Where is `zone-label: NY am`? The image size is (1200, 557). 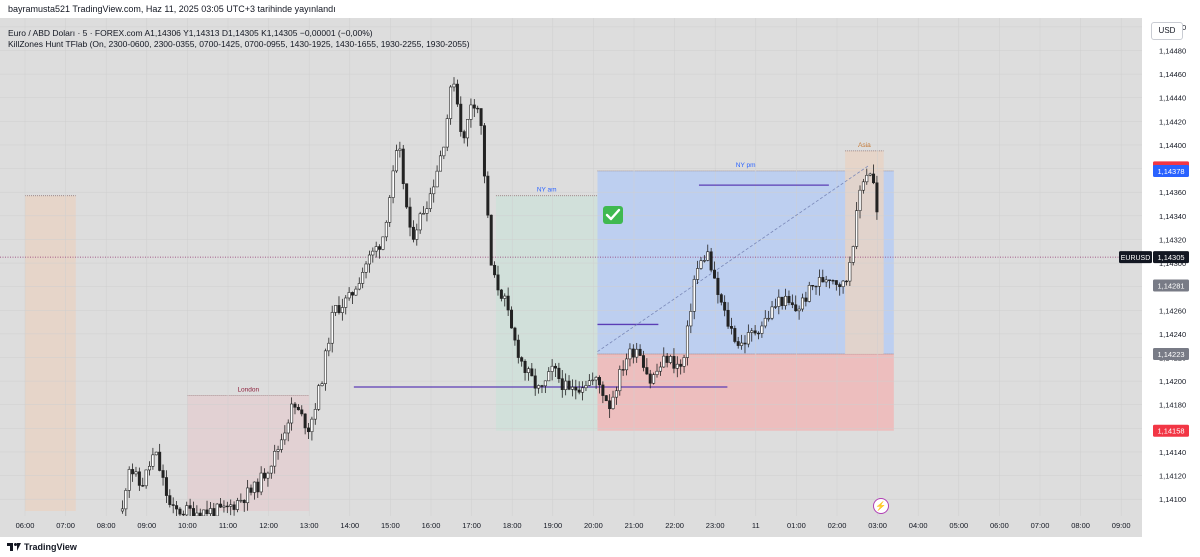 zone-label: NY am is located at coordinates (547, 190).